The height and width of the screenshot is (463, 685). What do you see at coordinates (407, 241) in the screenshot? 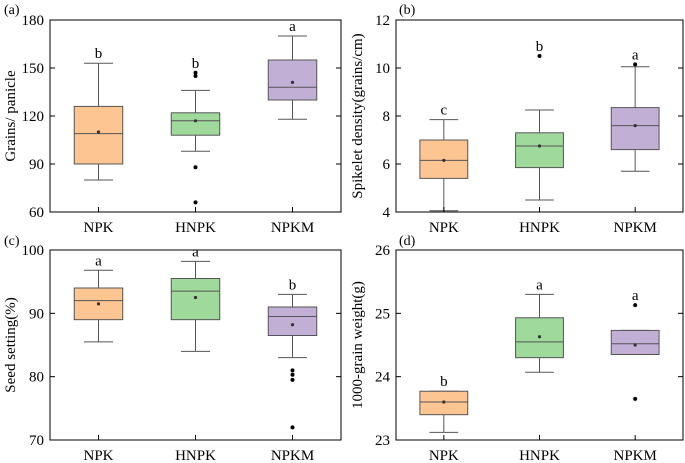
I see `panel-label: (d)` at bounding box center [407, 241].